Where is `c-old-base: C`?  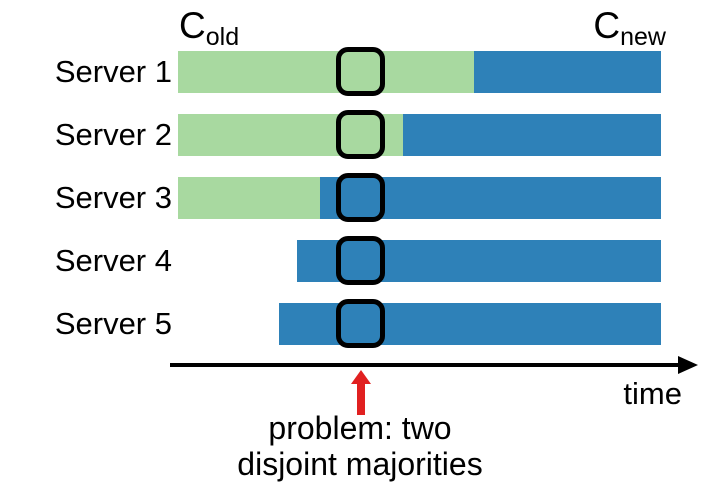 c-old-base: C is located at coordinates (192, 25).